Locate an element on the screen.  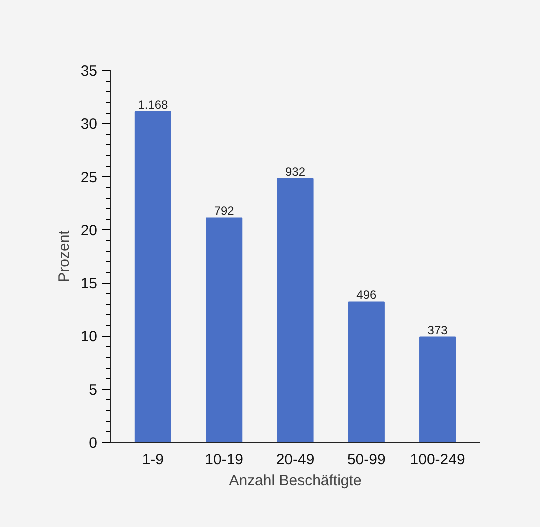
y-tick-label: 0 is located at coordinates (93, 443).